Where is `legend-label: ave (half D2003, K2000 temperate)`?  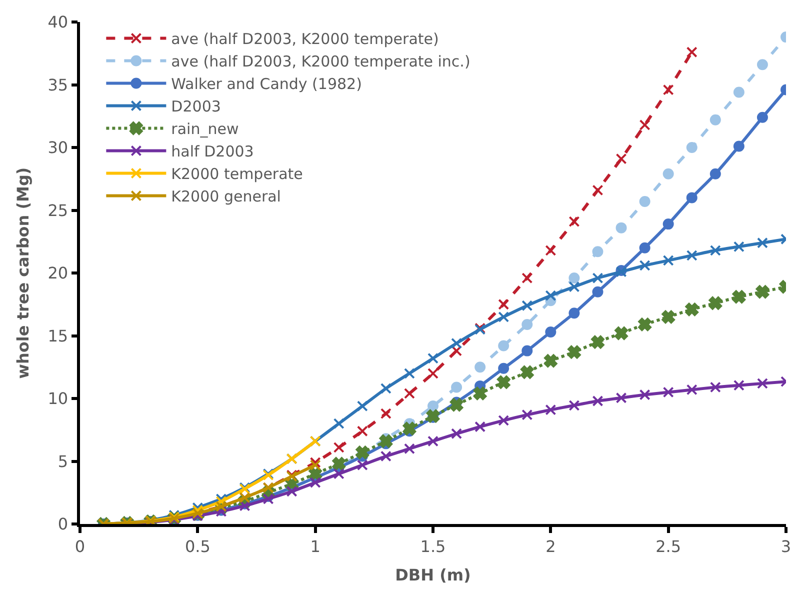 legend-label: ave (half D2003, K2000 temperate) is located at coordinates (305, 39).